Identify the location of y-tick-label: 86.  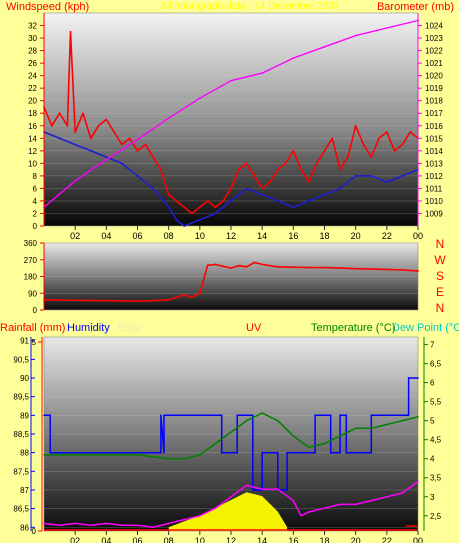
(24, 527).